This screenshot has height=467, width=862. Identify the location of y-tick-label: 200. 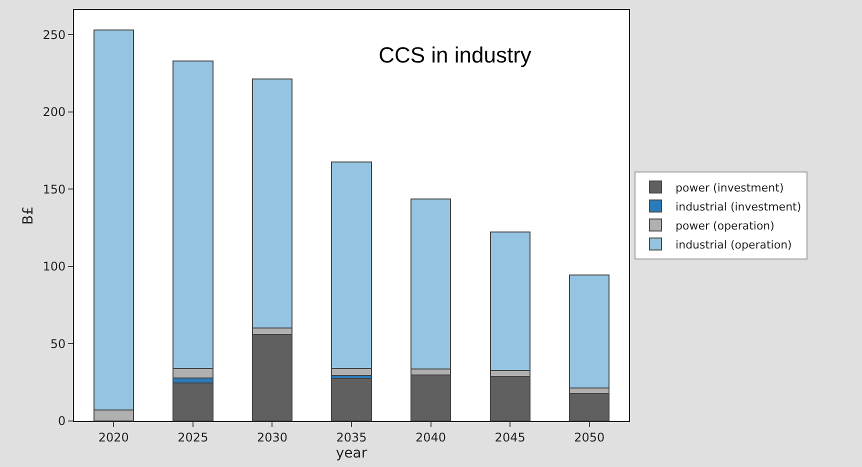
(54, 112).